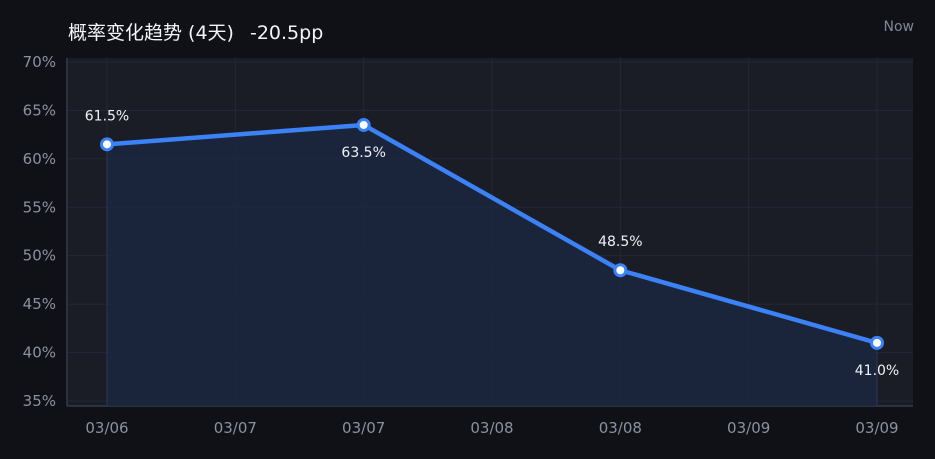 The image size is (935, 459). Describe the element at coordinates (620, 242) in the screenshot. I see `data-label: 48.5%` at that location.